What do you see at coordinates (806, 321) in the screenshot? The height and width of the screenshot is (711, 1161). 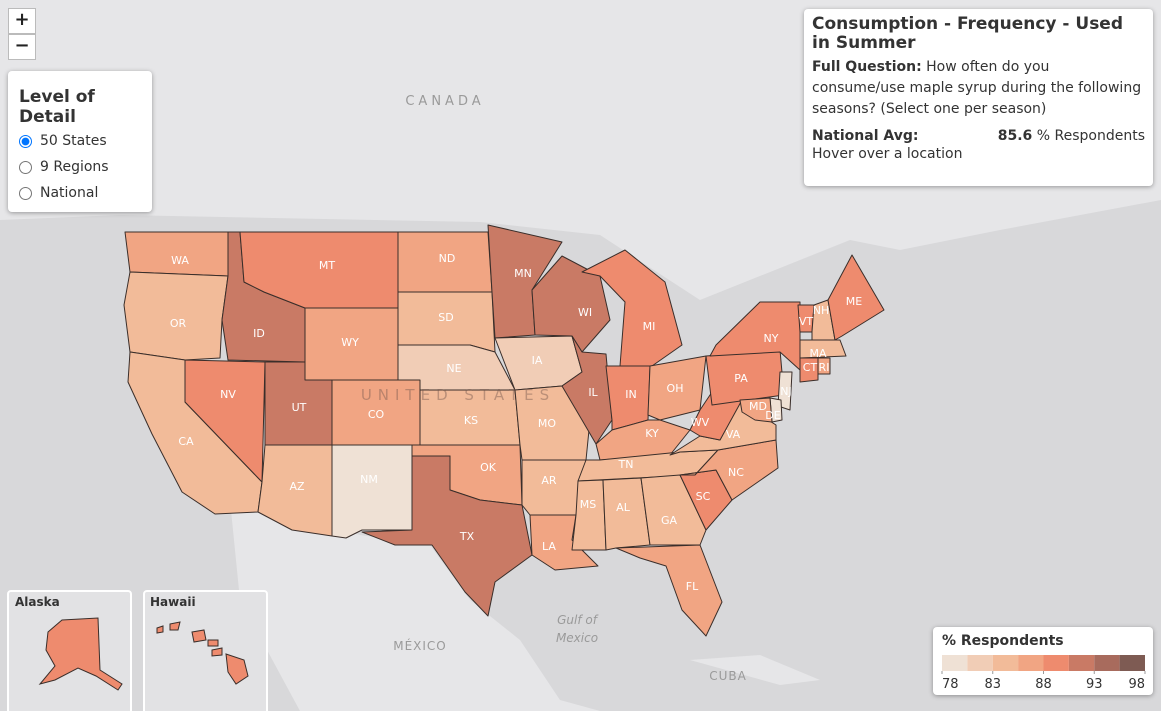 I see `state-label: VT` at bounding box center [806, 321].